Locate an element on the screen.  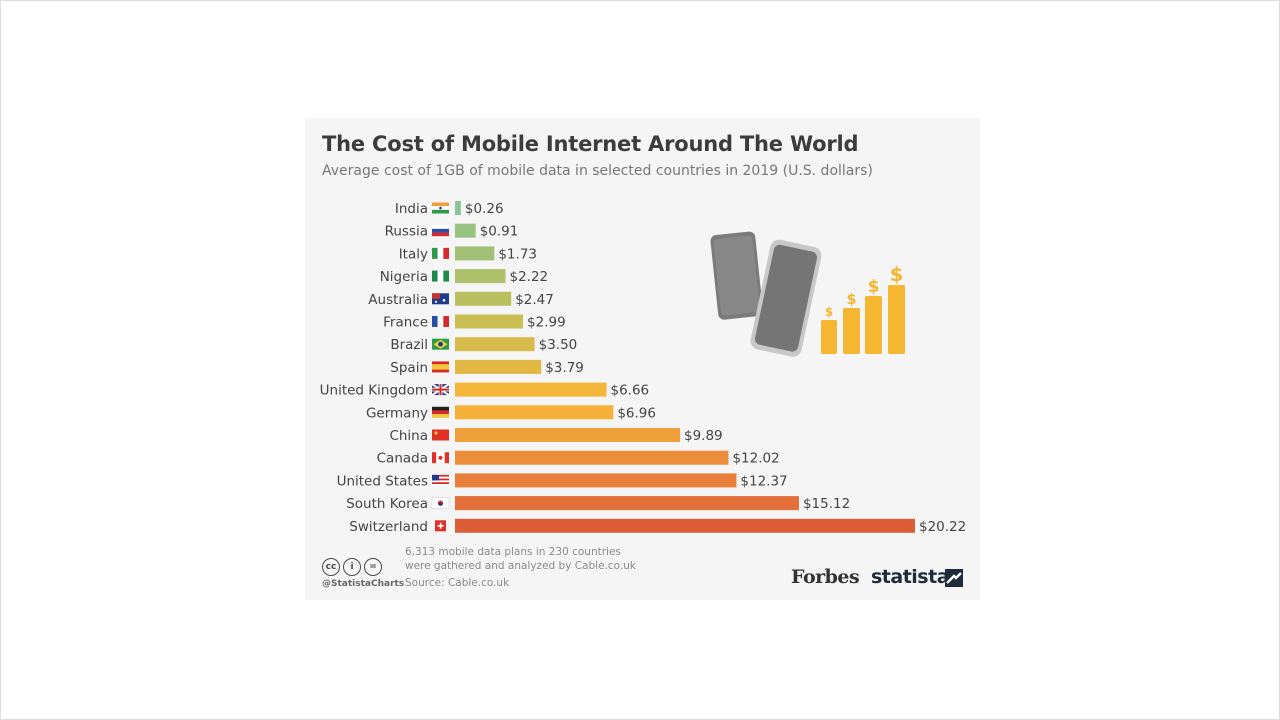
category-label: United States is located at coordinates (382, 481).